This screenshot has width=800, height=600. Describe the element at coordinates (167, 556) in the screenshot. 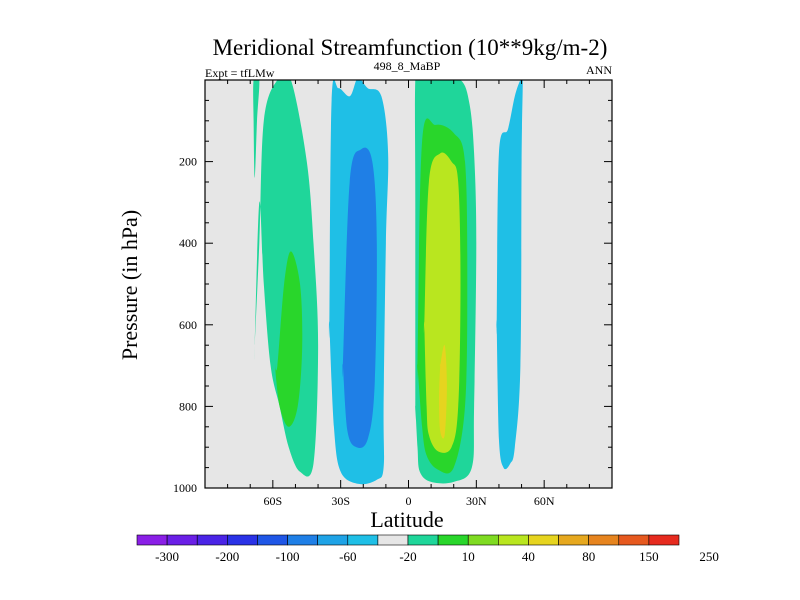

I see `colorbar-label: -300` at that location.